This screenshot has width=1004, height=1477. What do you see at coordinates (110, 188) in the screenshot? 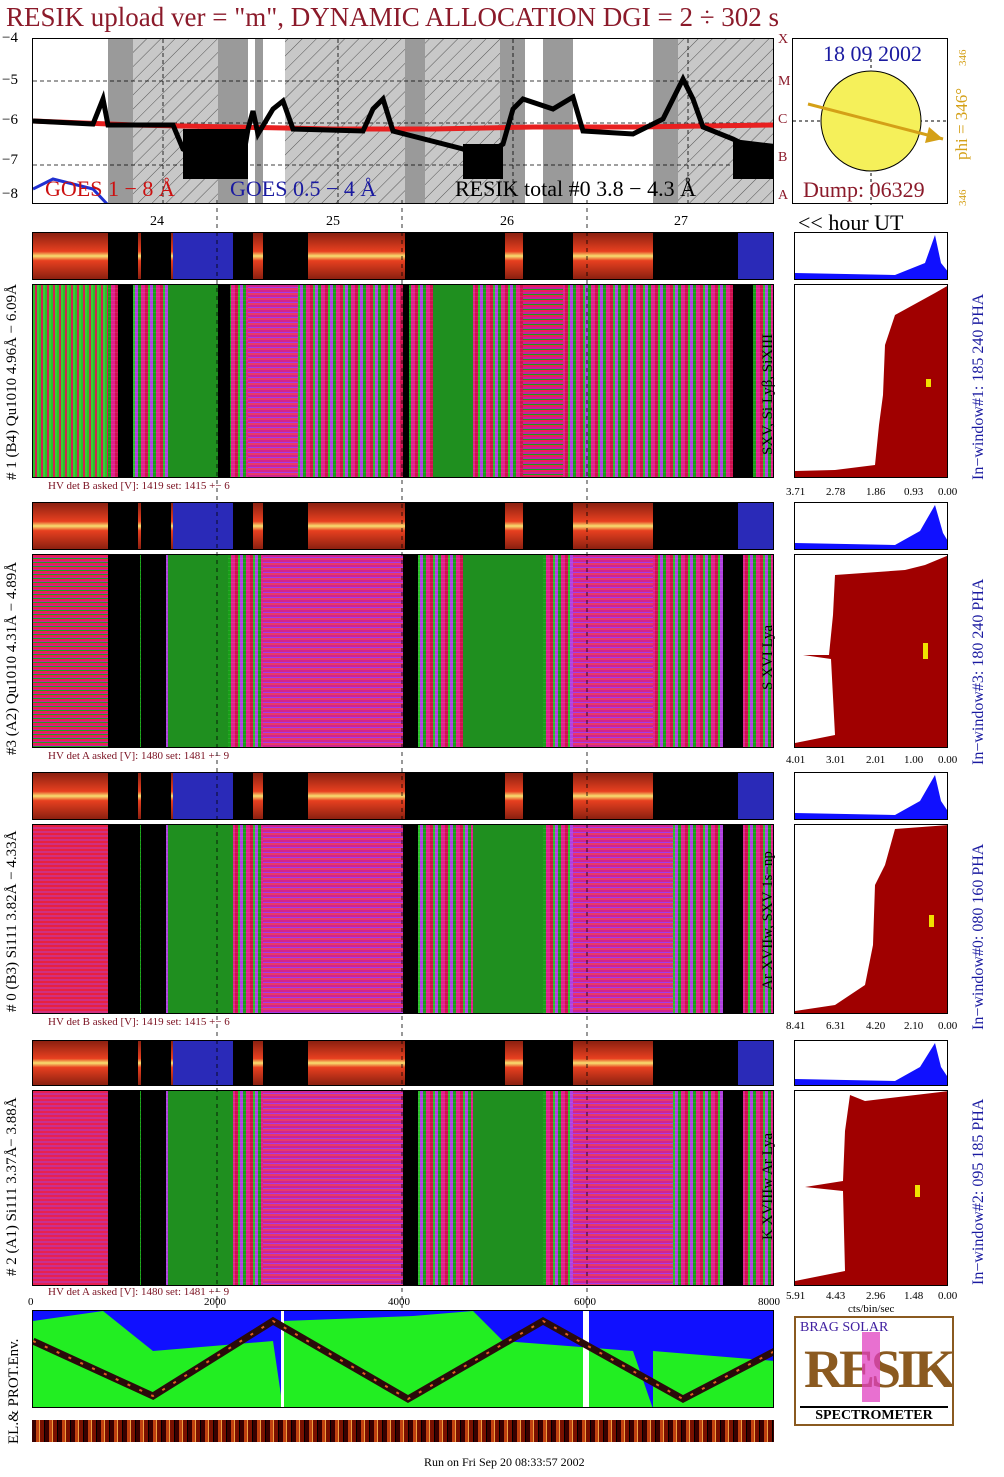
I see `legend-goes-1-8: GOES 1 − 8 Å` at bounding box center [110, 188].